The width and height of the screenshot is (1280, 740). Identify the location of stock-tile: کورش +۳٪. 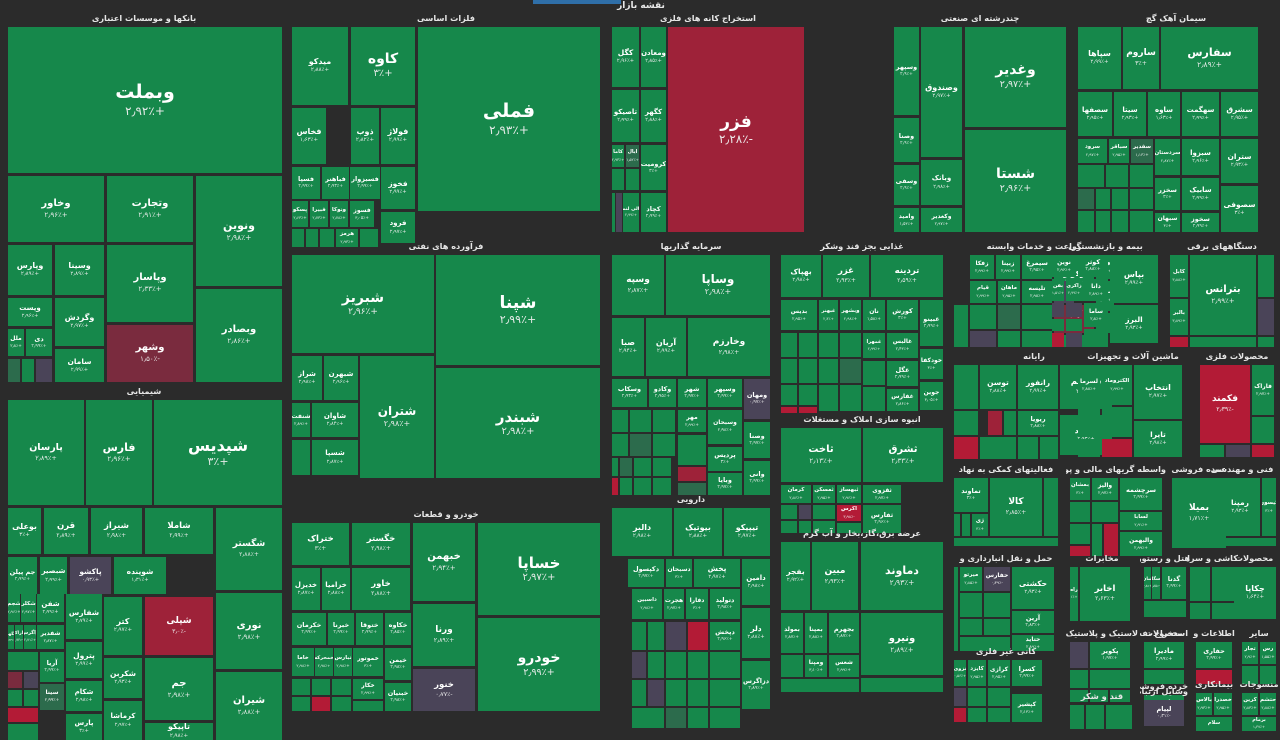
(902, 315).